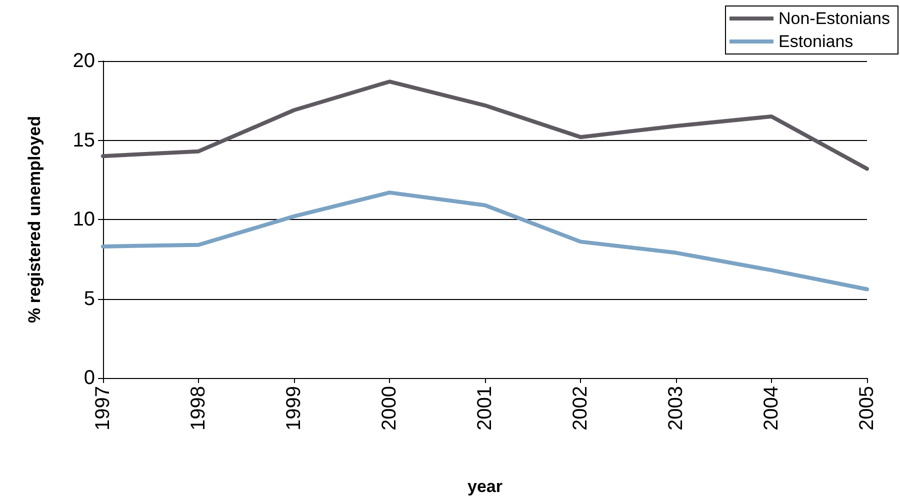  What do you see at coordinates (83, 219) in the screenshot?
I see `y-tick-label: 10` at bounding box center [83, 219].